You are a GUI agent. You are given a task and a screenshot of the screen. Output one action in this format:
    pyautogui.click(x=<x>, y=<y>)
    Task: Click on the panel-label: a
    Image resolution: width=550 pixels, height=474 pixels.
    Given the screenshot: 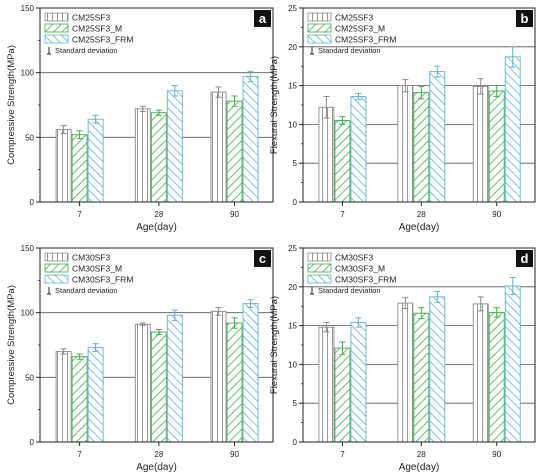 What is the action you would take?
    pyautogui.click(x=263, y=18)
    